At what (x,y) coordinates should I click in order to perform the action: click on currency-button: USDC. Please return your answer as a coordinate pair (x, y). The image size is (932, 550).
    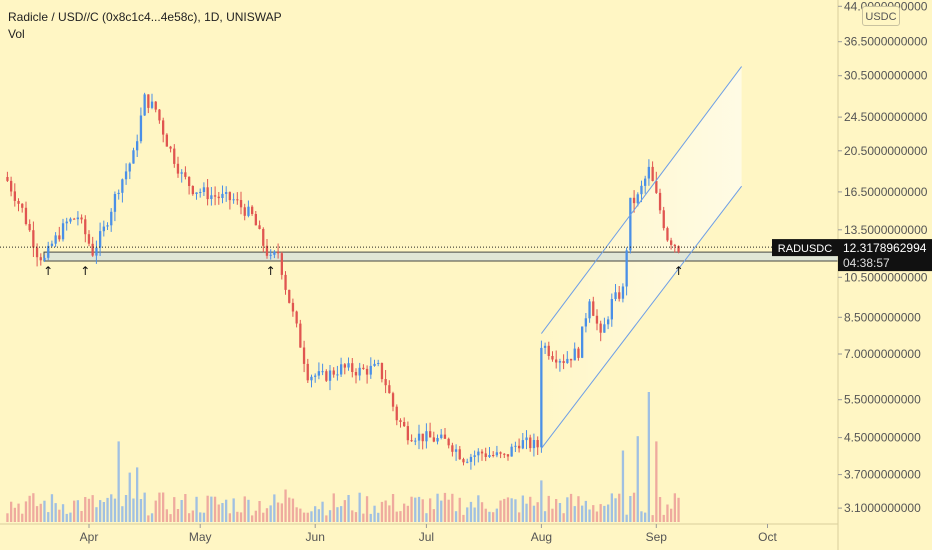
    Looking at the image, I should click on (881, 16).